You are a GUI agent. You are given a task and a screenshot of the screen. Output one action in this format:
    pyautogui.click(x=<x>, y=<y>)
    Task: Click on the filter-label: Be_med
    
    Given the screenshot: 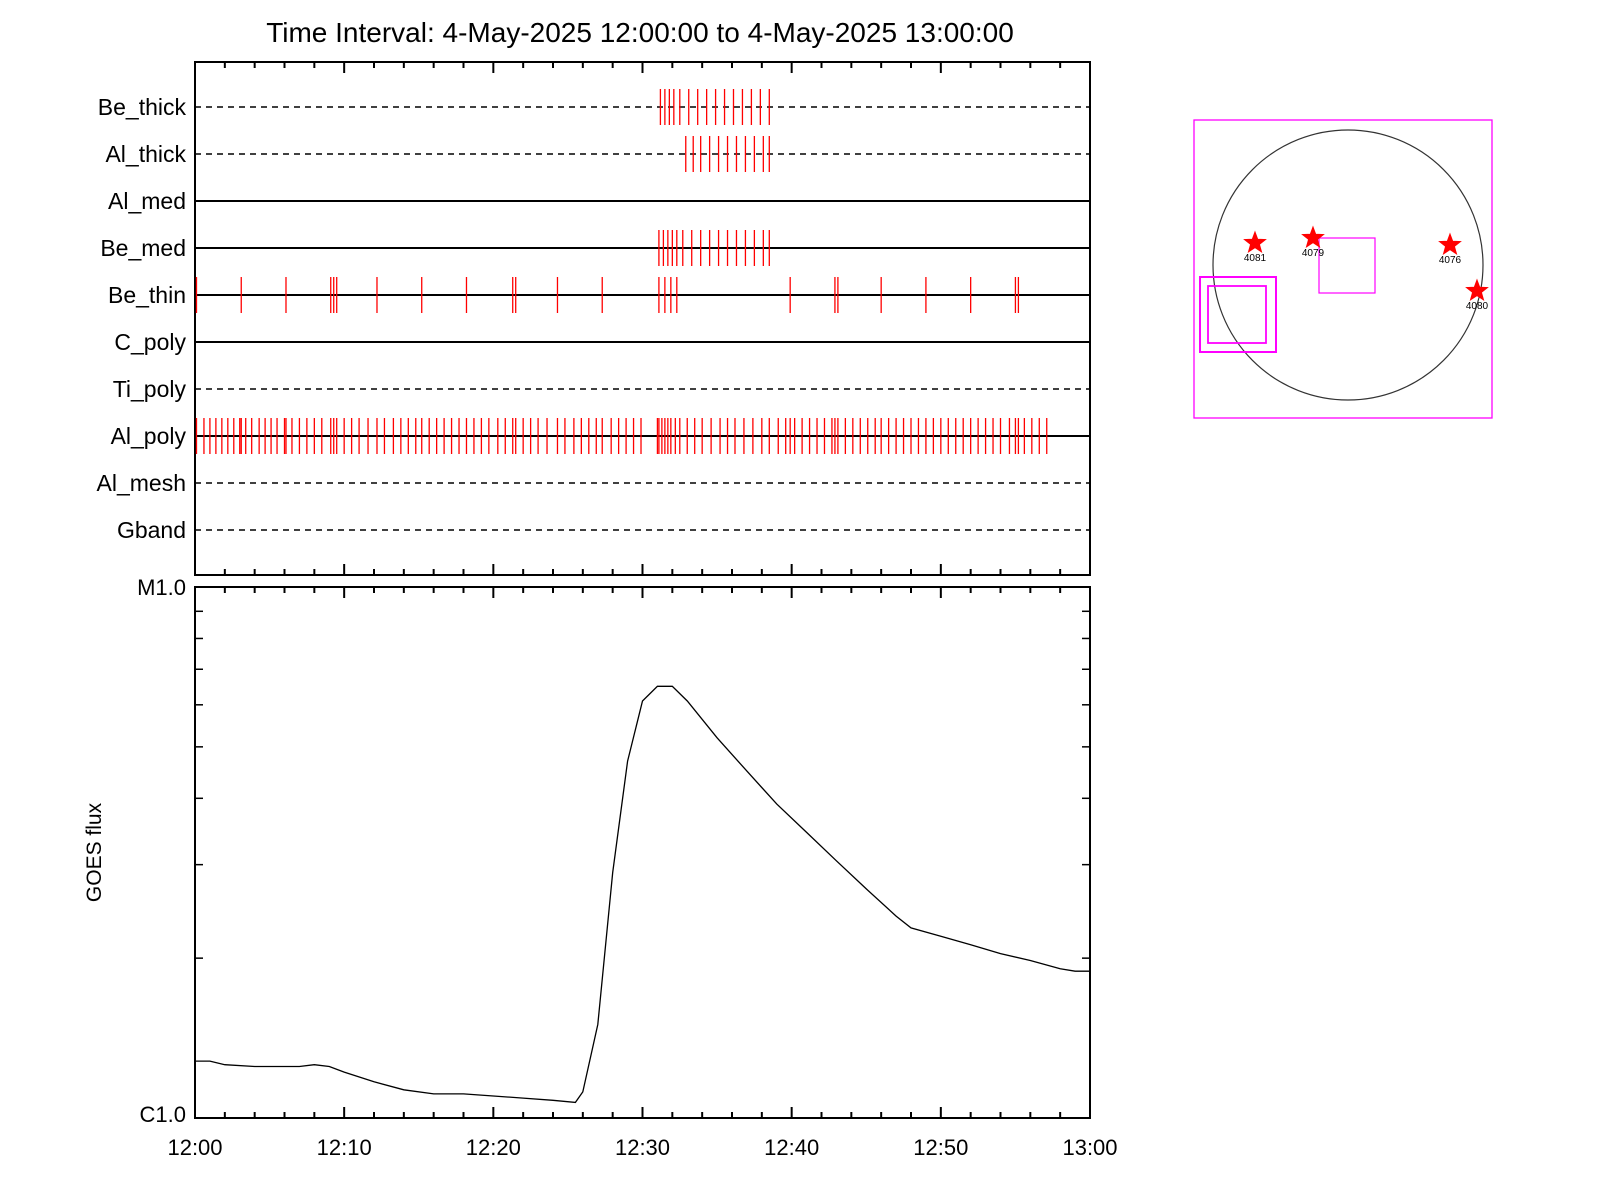 What is the action you would take?
    pyautogui.click(x=143, y=248)
    